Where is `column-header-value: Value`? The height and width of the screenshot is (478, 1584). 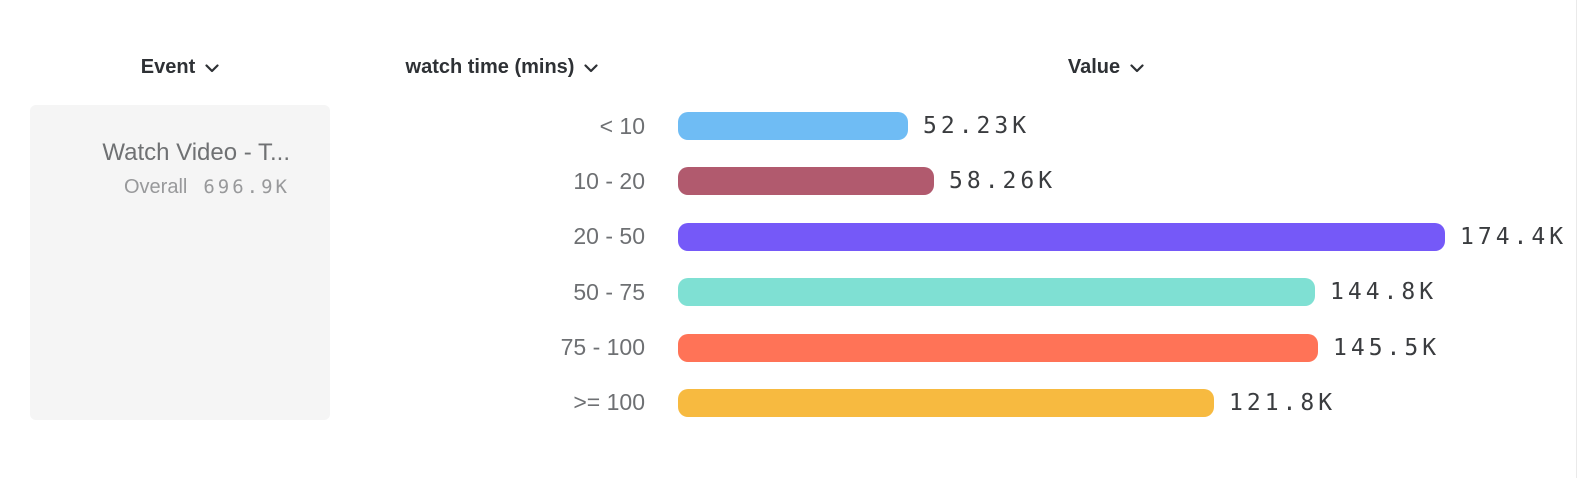
column-header-value: Value is located at coordinates (1106, 67).